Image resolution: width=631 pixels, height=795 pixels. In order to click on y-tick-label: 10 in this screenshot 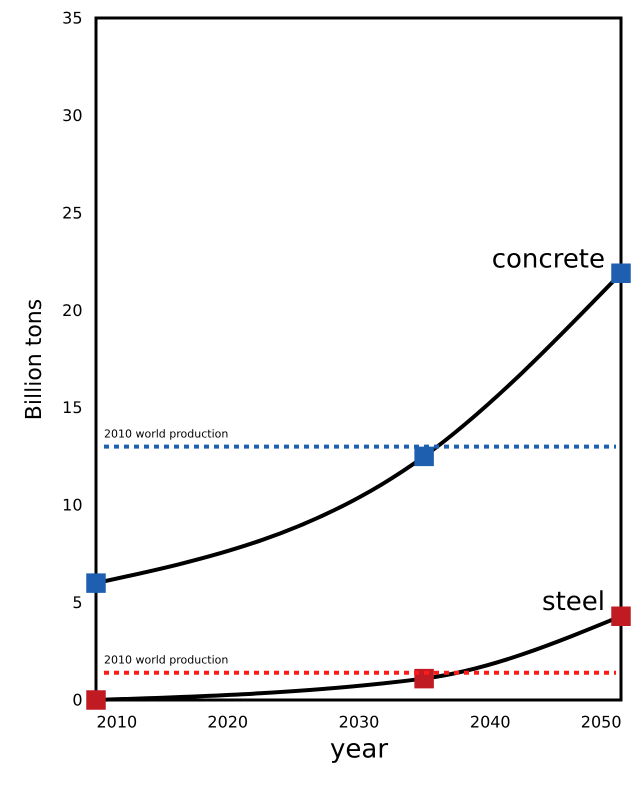, I will do `click(72, 505)`.